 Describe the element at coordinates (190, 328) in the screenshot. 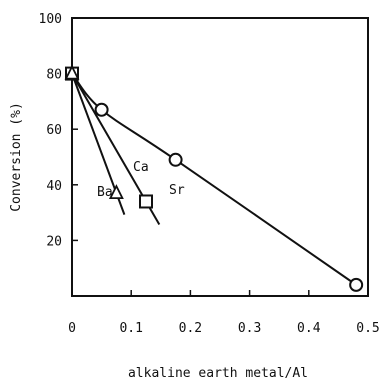

I see `x-tick-label-2: 0.2` at that location.